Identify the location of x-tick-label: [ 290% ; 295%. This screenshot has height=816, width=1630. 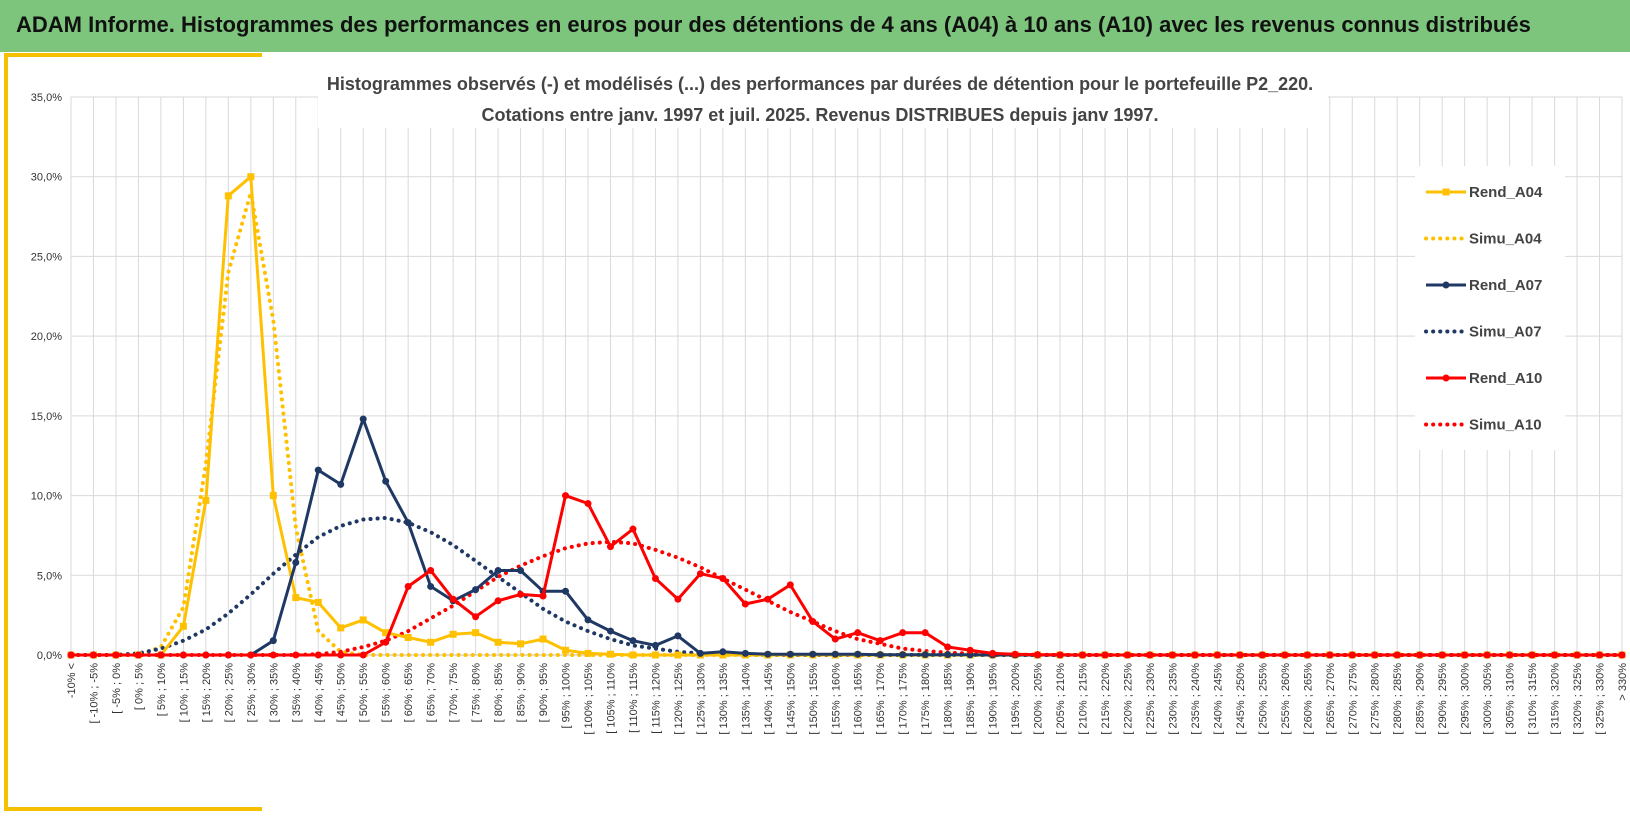
(1443, 699).